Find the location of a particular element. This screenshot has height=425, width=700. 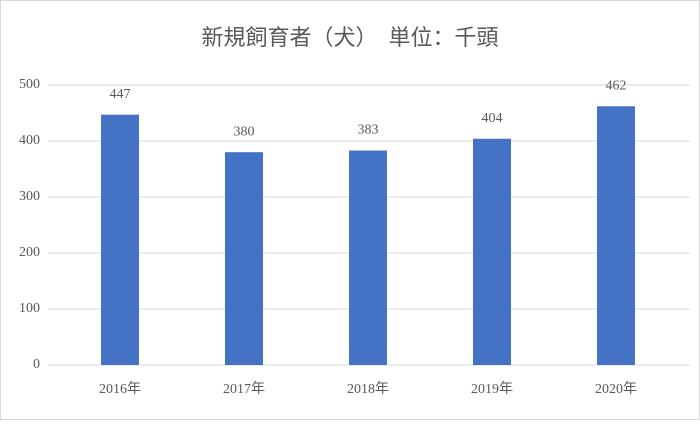

y-tick-label: 300 is located at coordinates (29, 196).